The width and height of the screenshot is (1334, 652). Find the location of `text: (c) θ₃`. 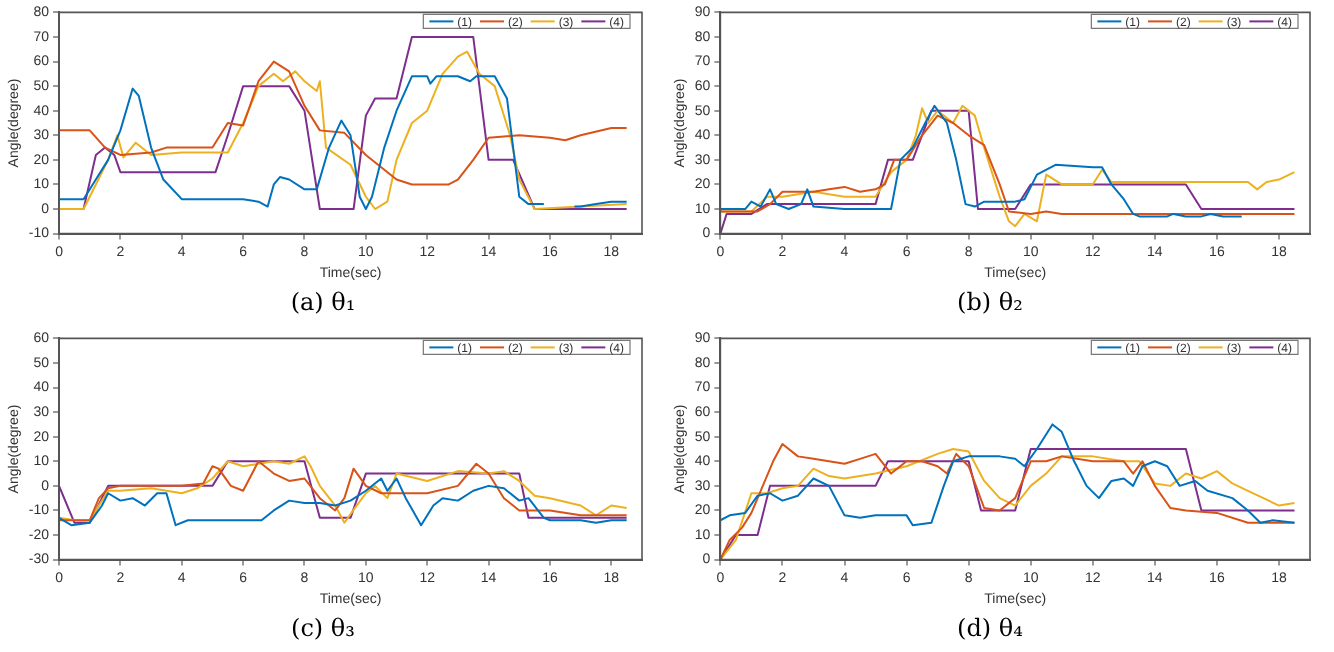

text: (c) θ₃ is located at coordinates (323, 627).